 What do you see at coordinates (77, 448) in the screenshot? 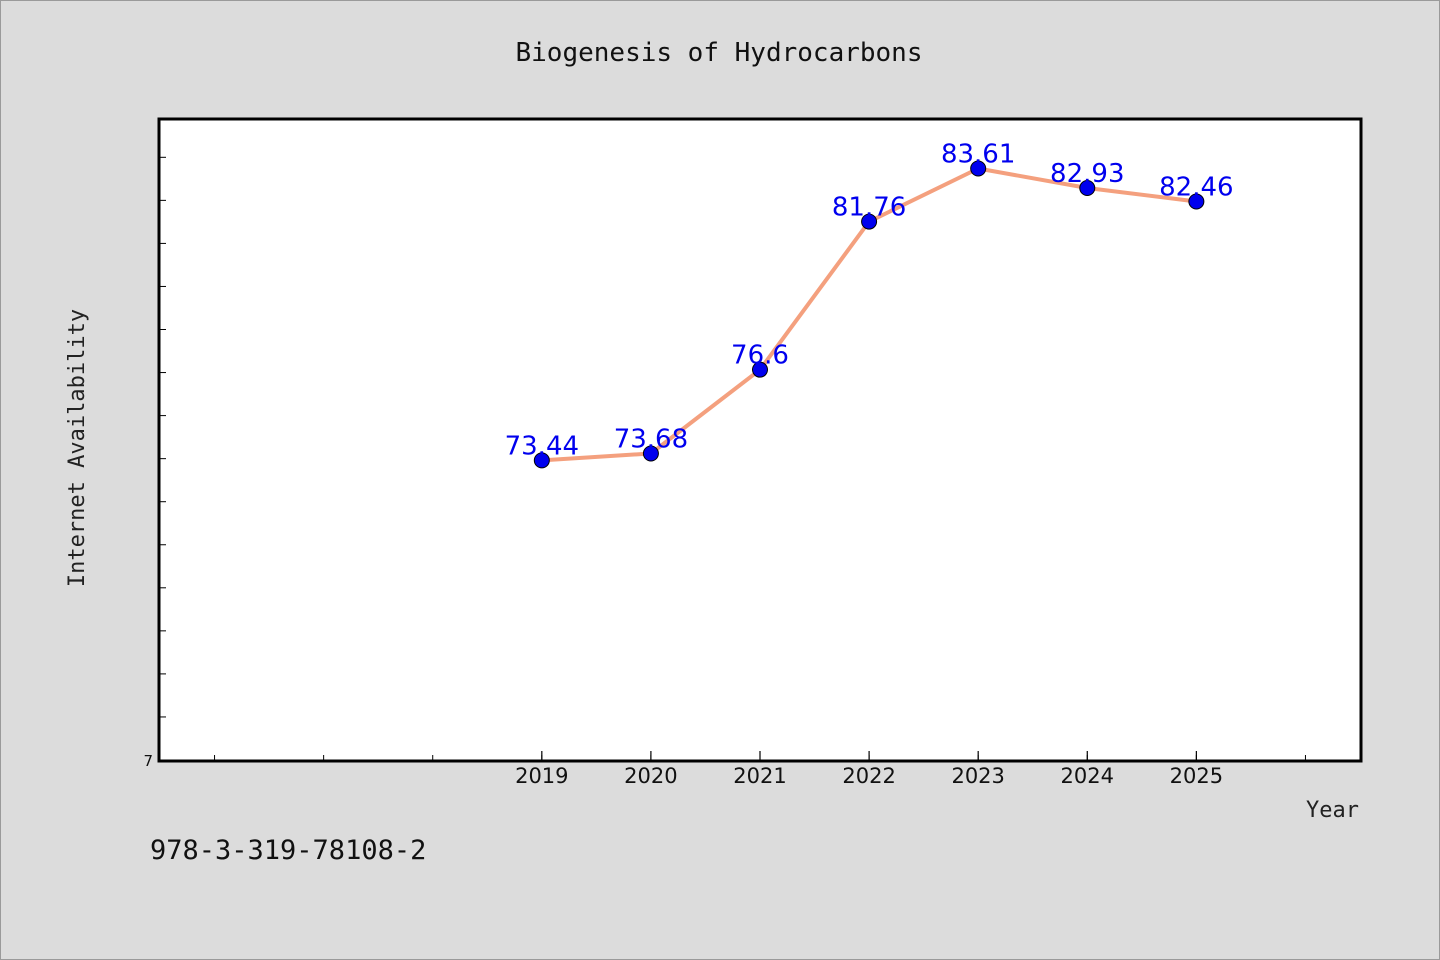
I see `y-axis-label: Internet Availability` at bounding box center [77, 448].